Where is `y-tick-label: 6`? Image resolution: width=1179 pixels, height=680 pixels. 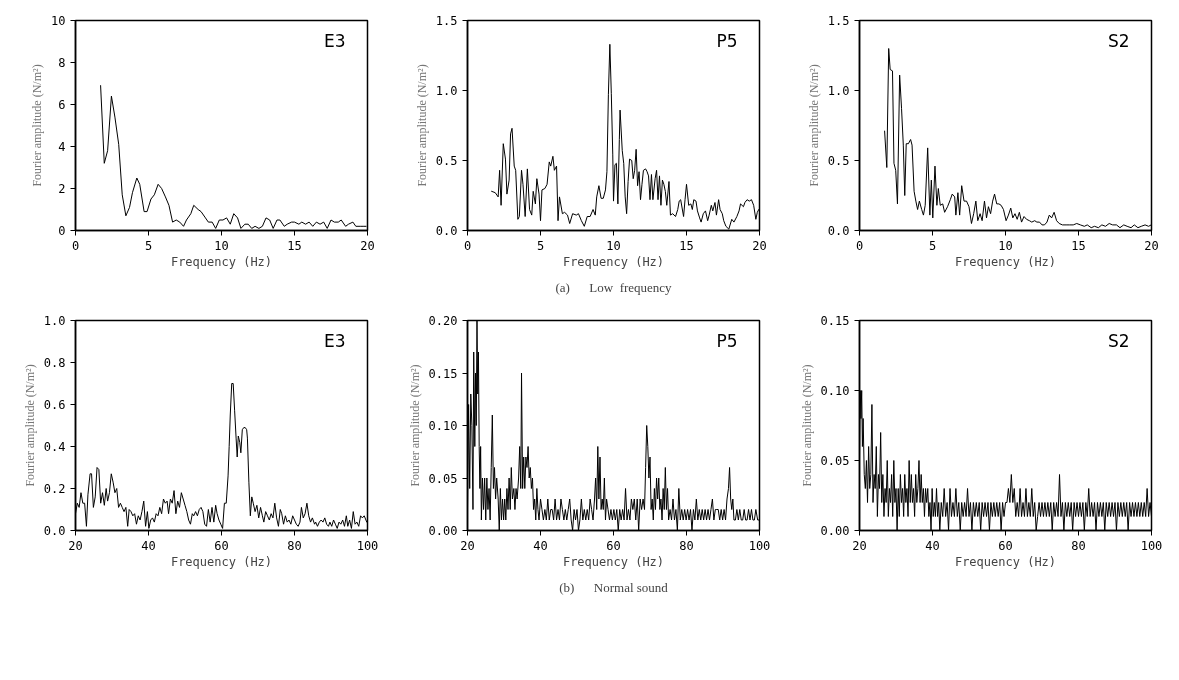 y-tick-label: 6 is located at coordinates (62, 105).